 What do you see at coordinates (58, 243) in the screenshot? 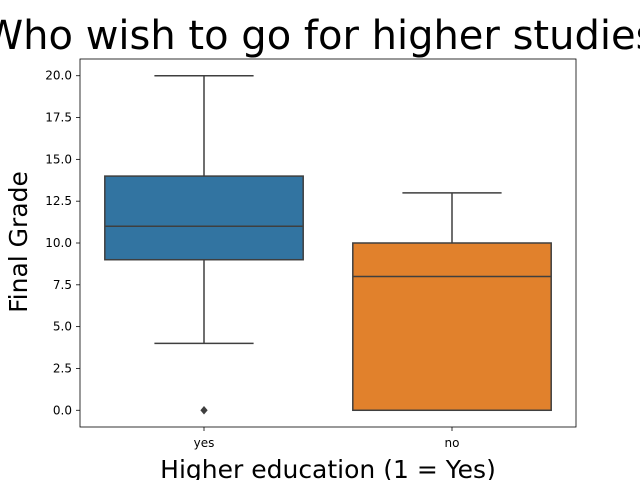
I see `y-tick-label-4: 10.0` at bounding box center [58, 243].